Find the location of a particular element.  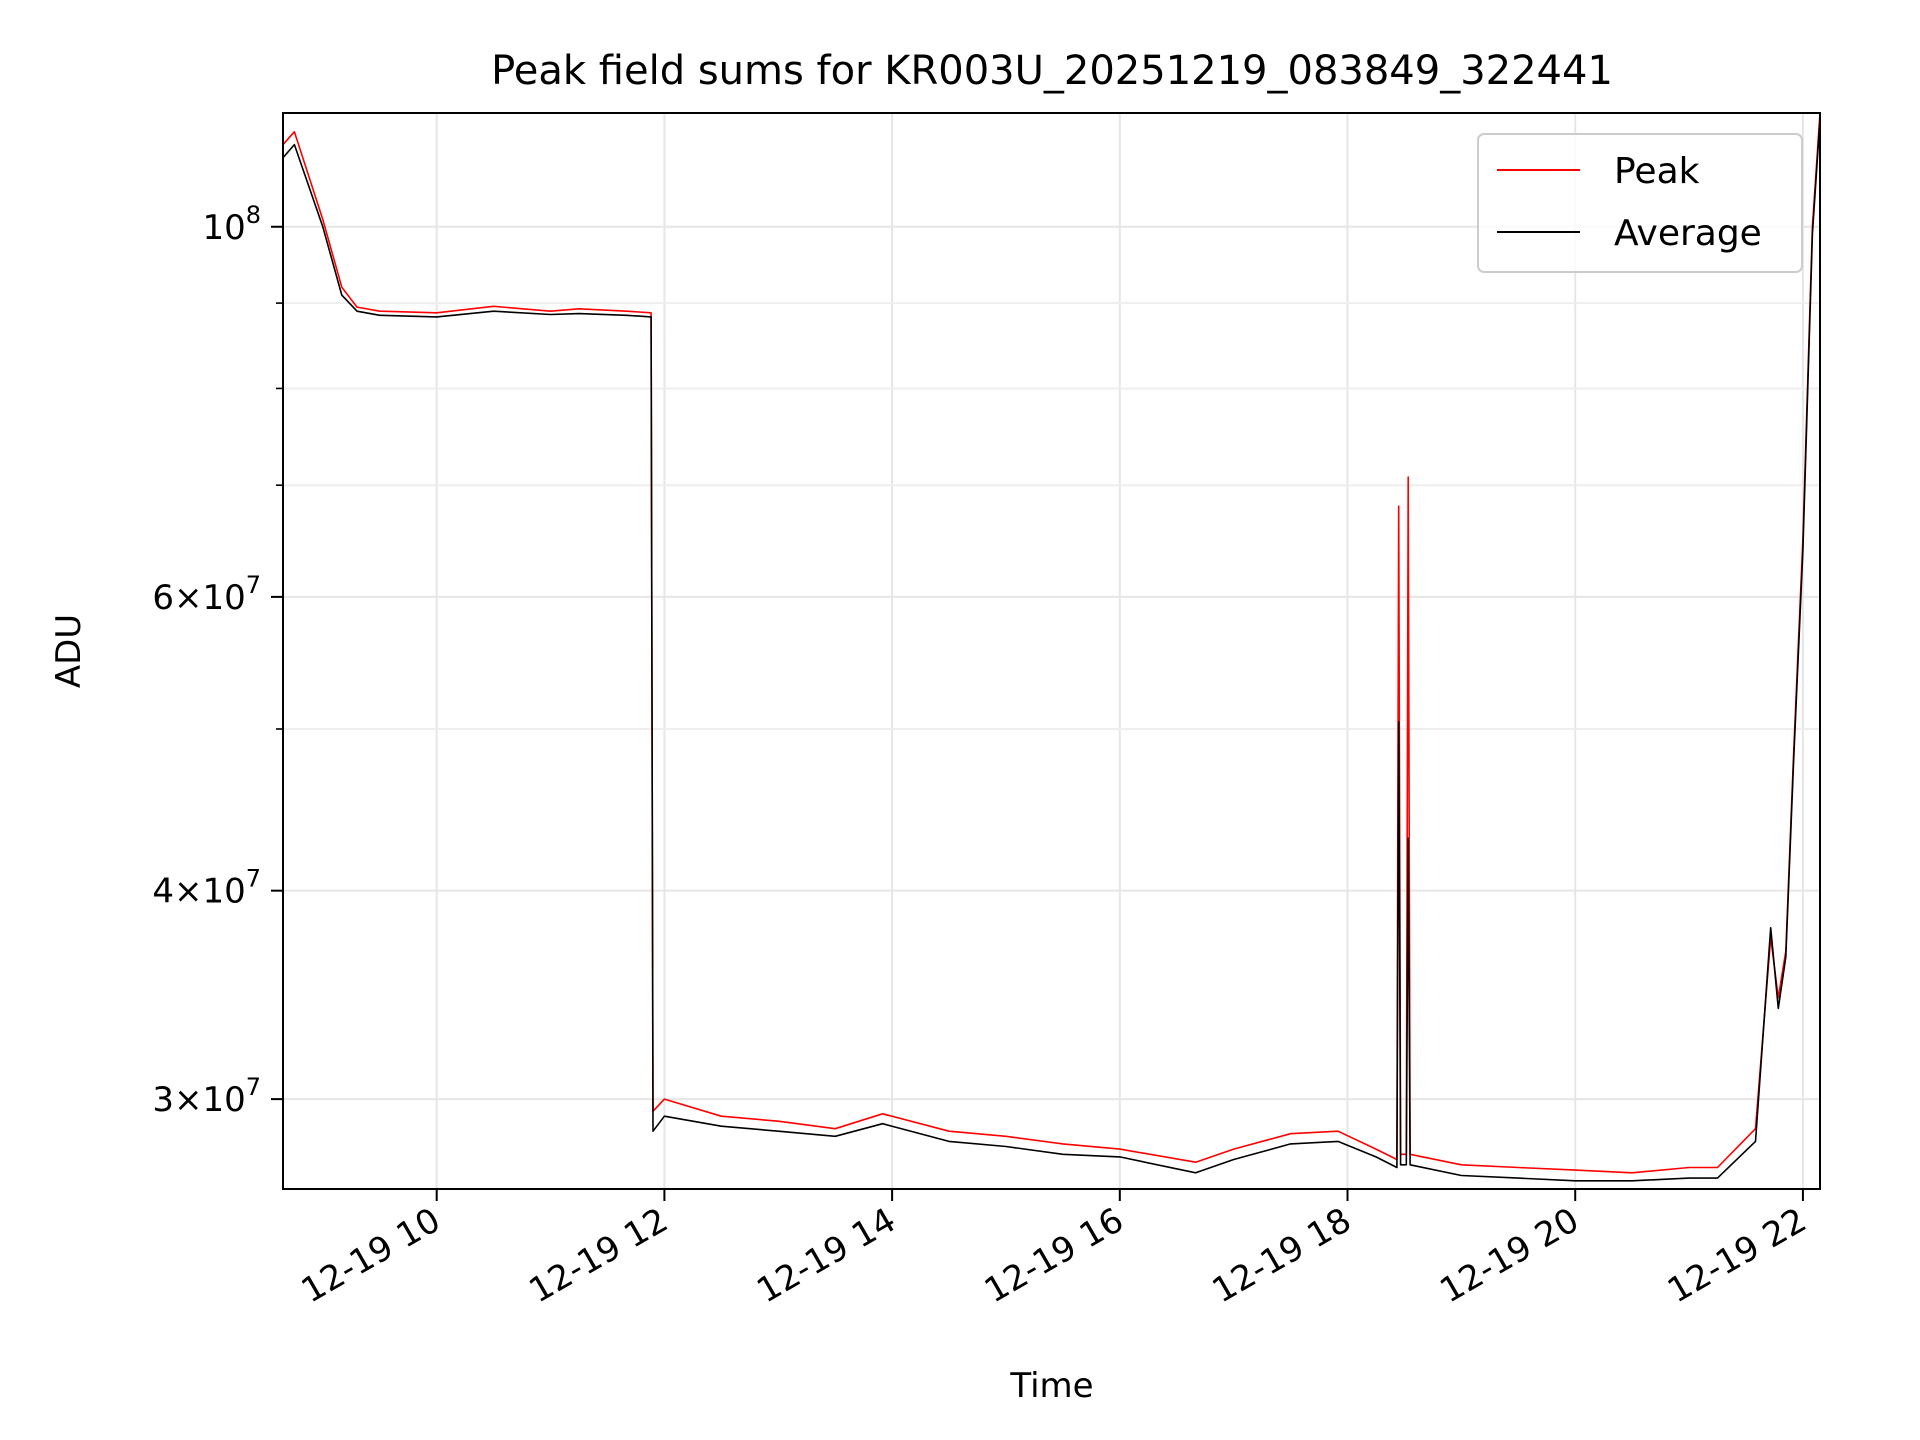

x-axis-label: Time is located at coordinates (1051, 1386).